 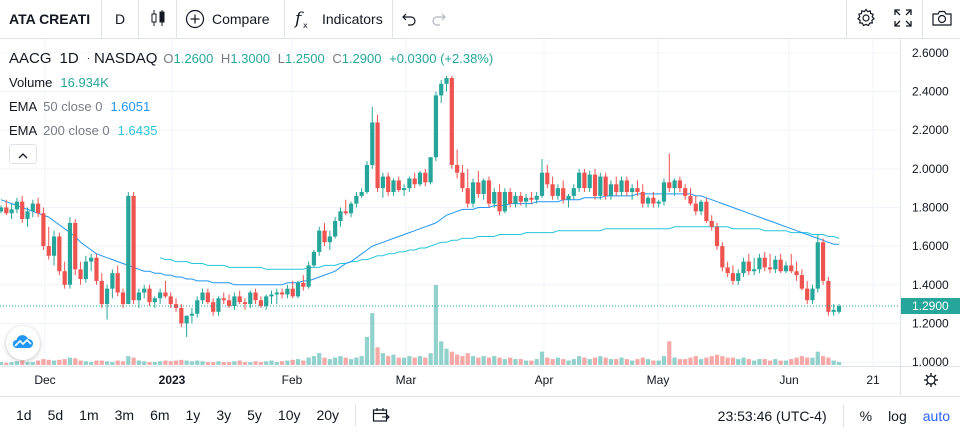 I want to click on tradingview-logo-button, so click(x=23, y=343).